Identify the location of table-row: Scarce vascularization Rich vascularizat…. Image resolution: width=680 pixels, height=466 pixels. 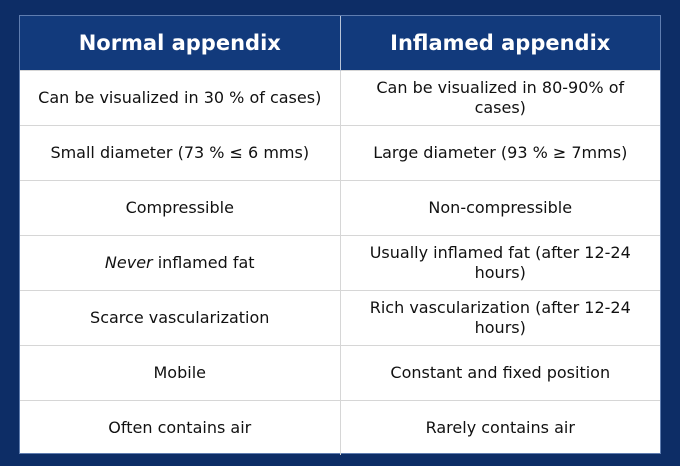
(340, 318).